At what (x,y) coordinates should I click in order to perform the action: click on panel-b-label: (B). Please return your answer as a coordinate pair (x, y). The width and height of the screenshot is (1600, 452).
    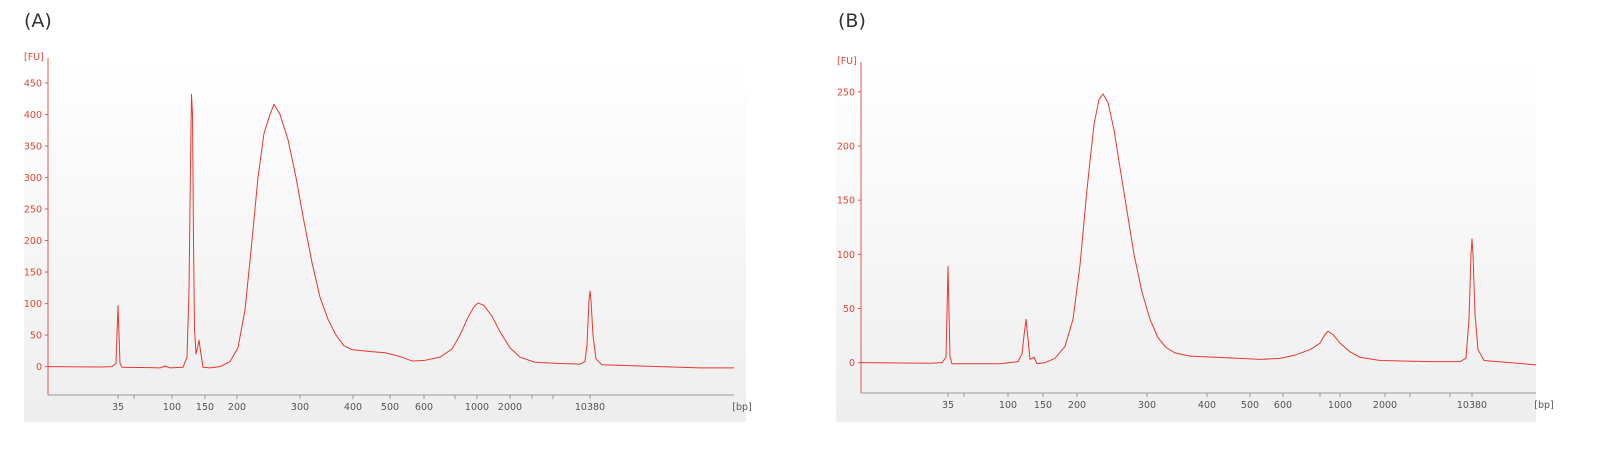
    Looking at the image, I should click on (852, 21).